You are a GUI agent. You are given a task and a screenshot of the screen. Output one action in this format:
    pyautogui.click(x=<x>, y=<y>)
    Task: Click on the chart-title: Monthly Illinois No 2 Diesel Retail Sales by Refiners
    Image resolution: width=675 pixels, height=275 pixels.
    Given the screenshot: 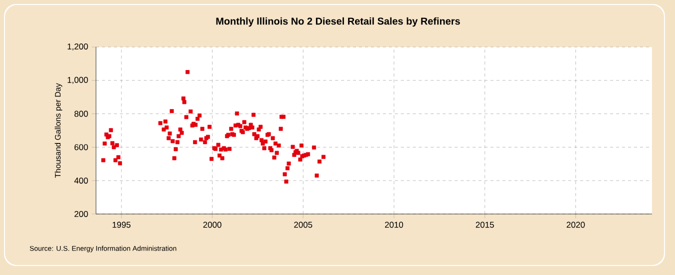 What is the action you would take?
    pyautogui.click(x=338, y=22)
    